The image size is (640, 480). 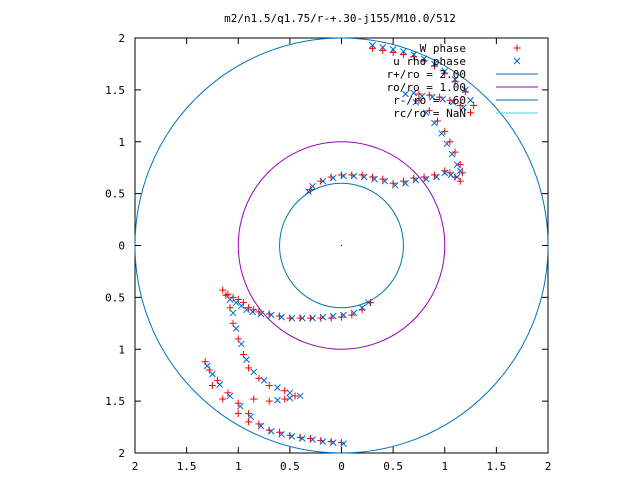 What do you see at coordinates (341, 466) in the screenshot?
I see `x-tick-label: 0` at bounding box center [341, 466].